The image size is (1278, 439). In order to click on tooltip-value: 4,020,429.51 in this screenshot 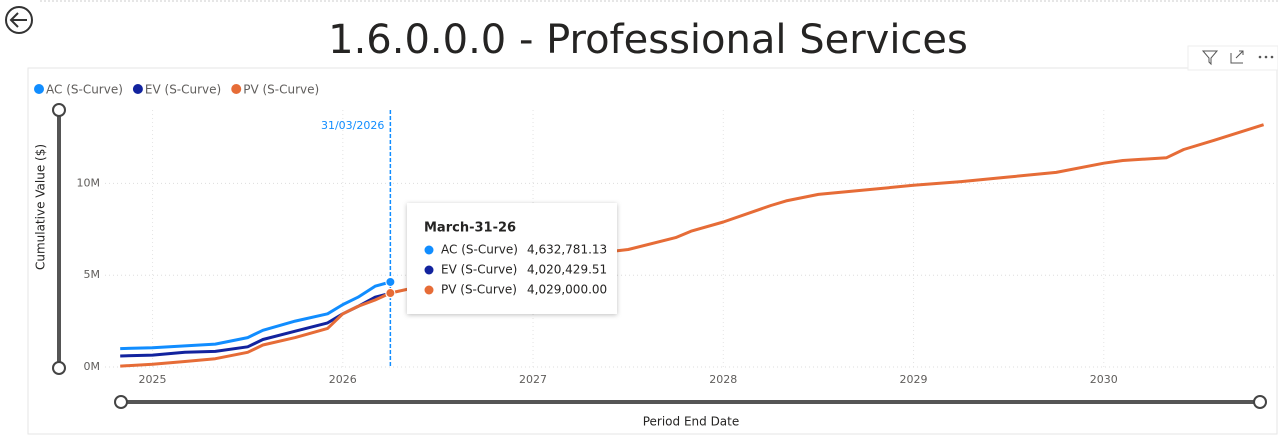, I will do `click(567, 270)`.